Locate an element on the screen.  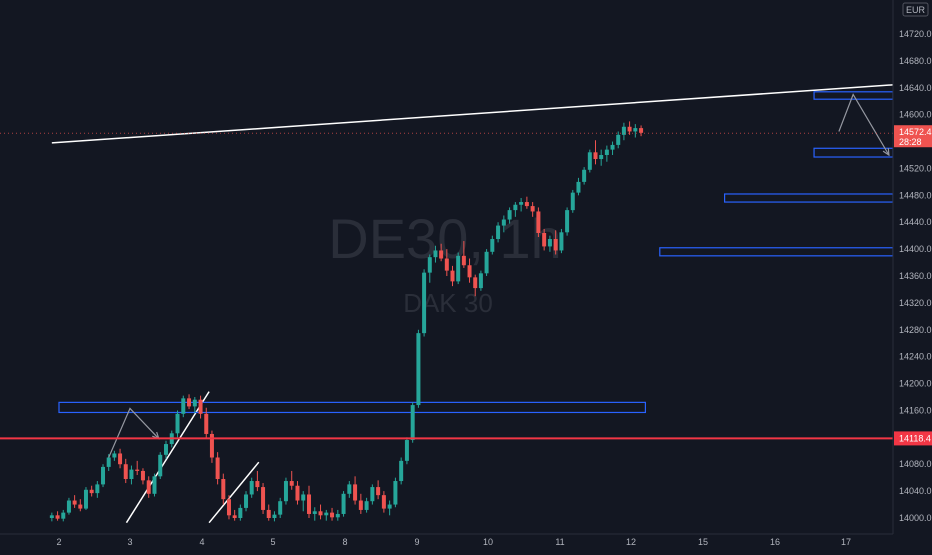
time-axis-panel is located at coordinates (466, 542).